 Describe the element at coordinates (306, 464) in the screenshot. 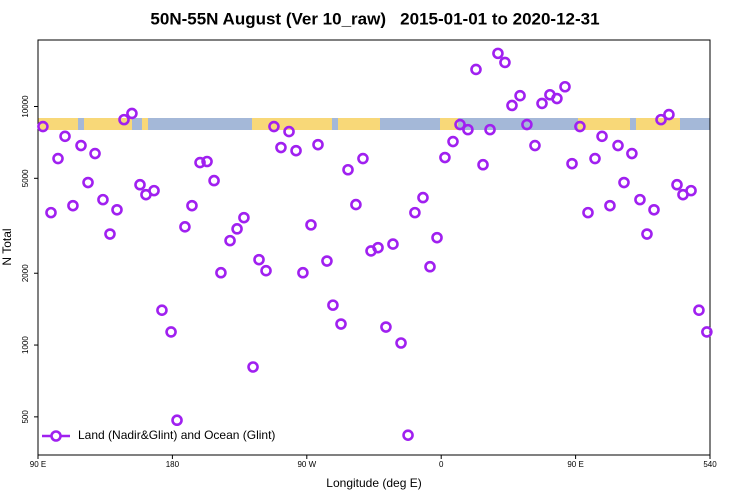

I see `x-tick-label: 90 W` at that location.